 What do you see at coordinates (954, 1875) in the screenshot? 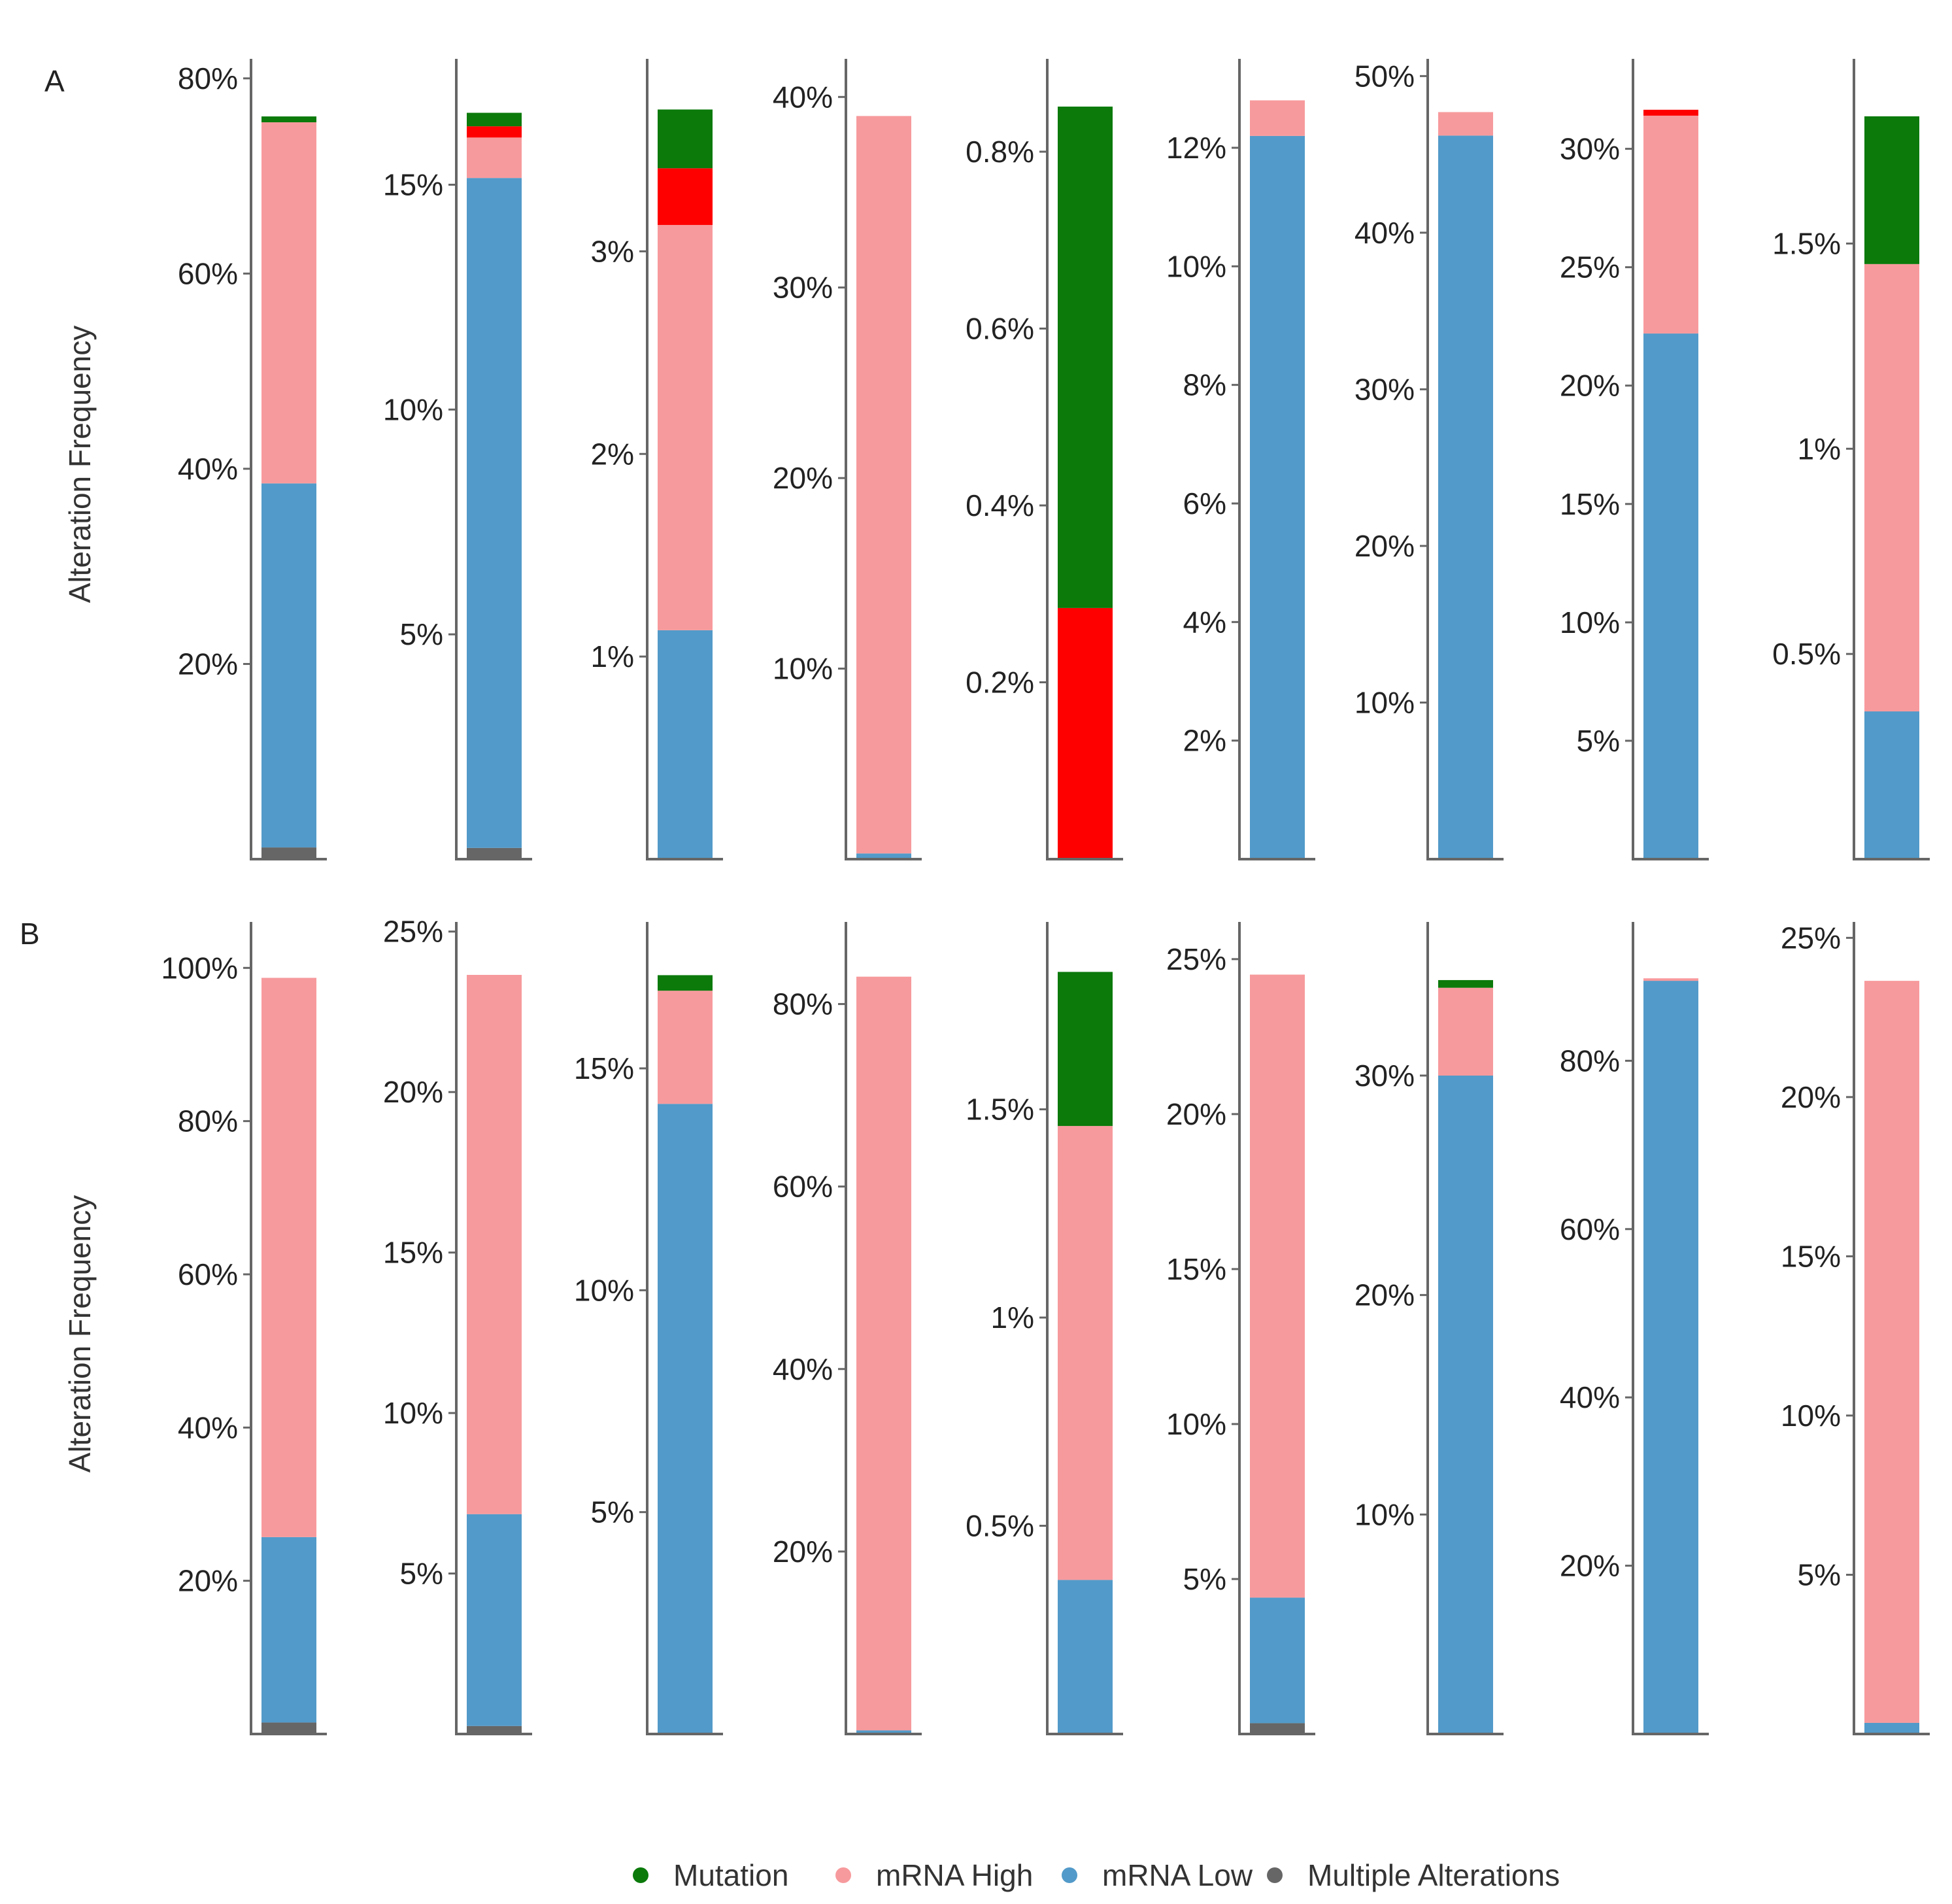
I see `legend-label-mrna-high: mRNA High` at bounding box center [954, 1875].